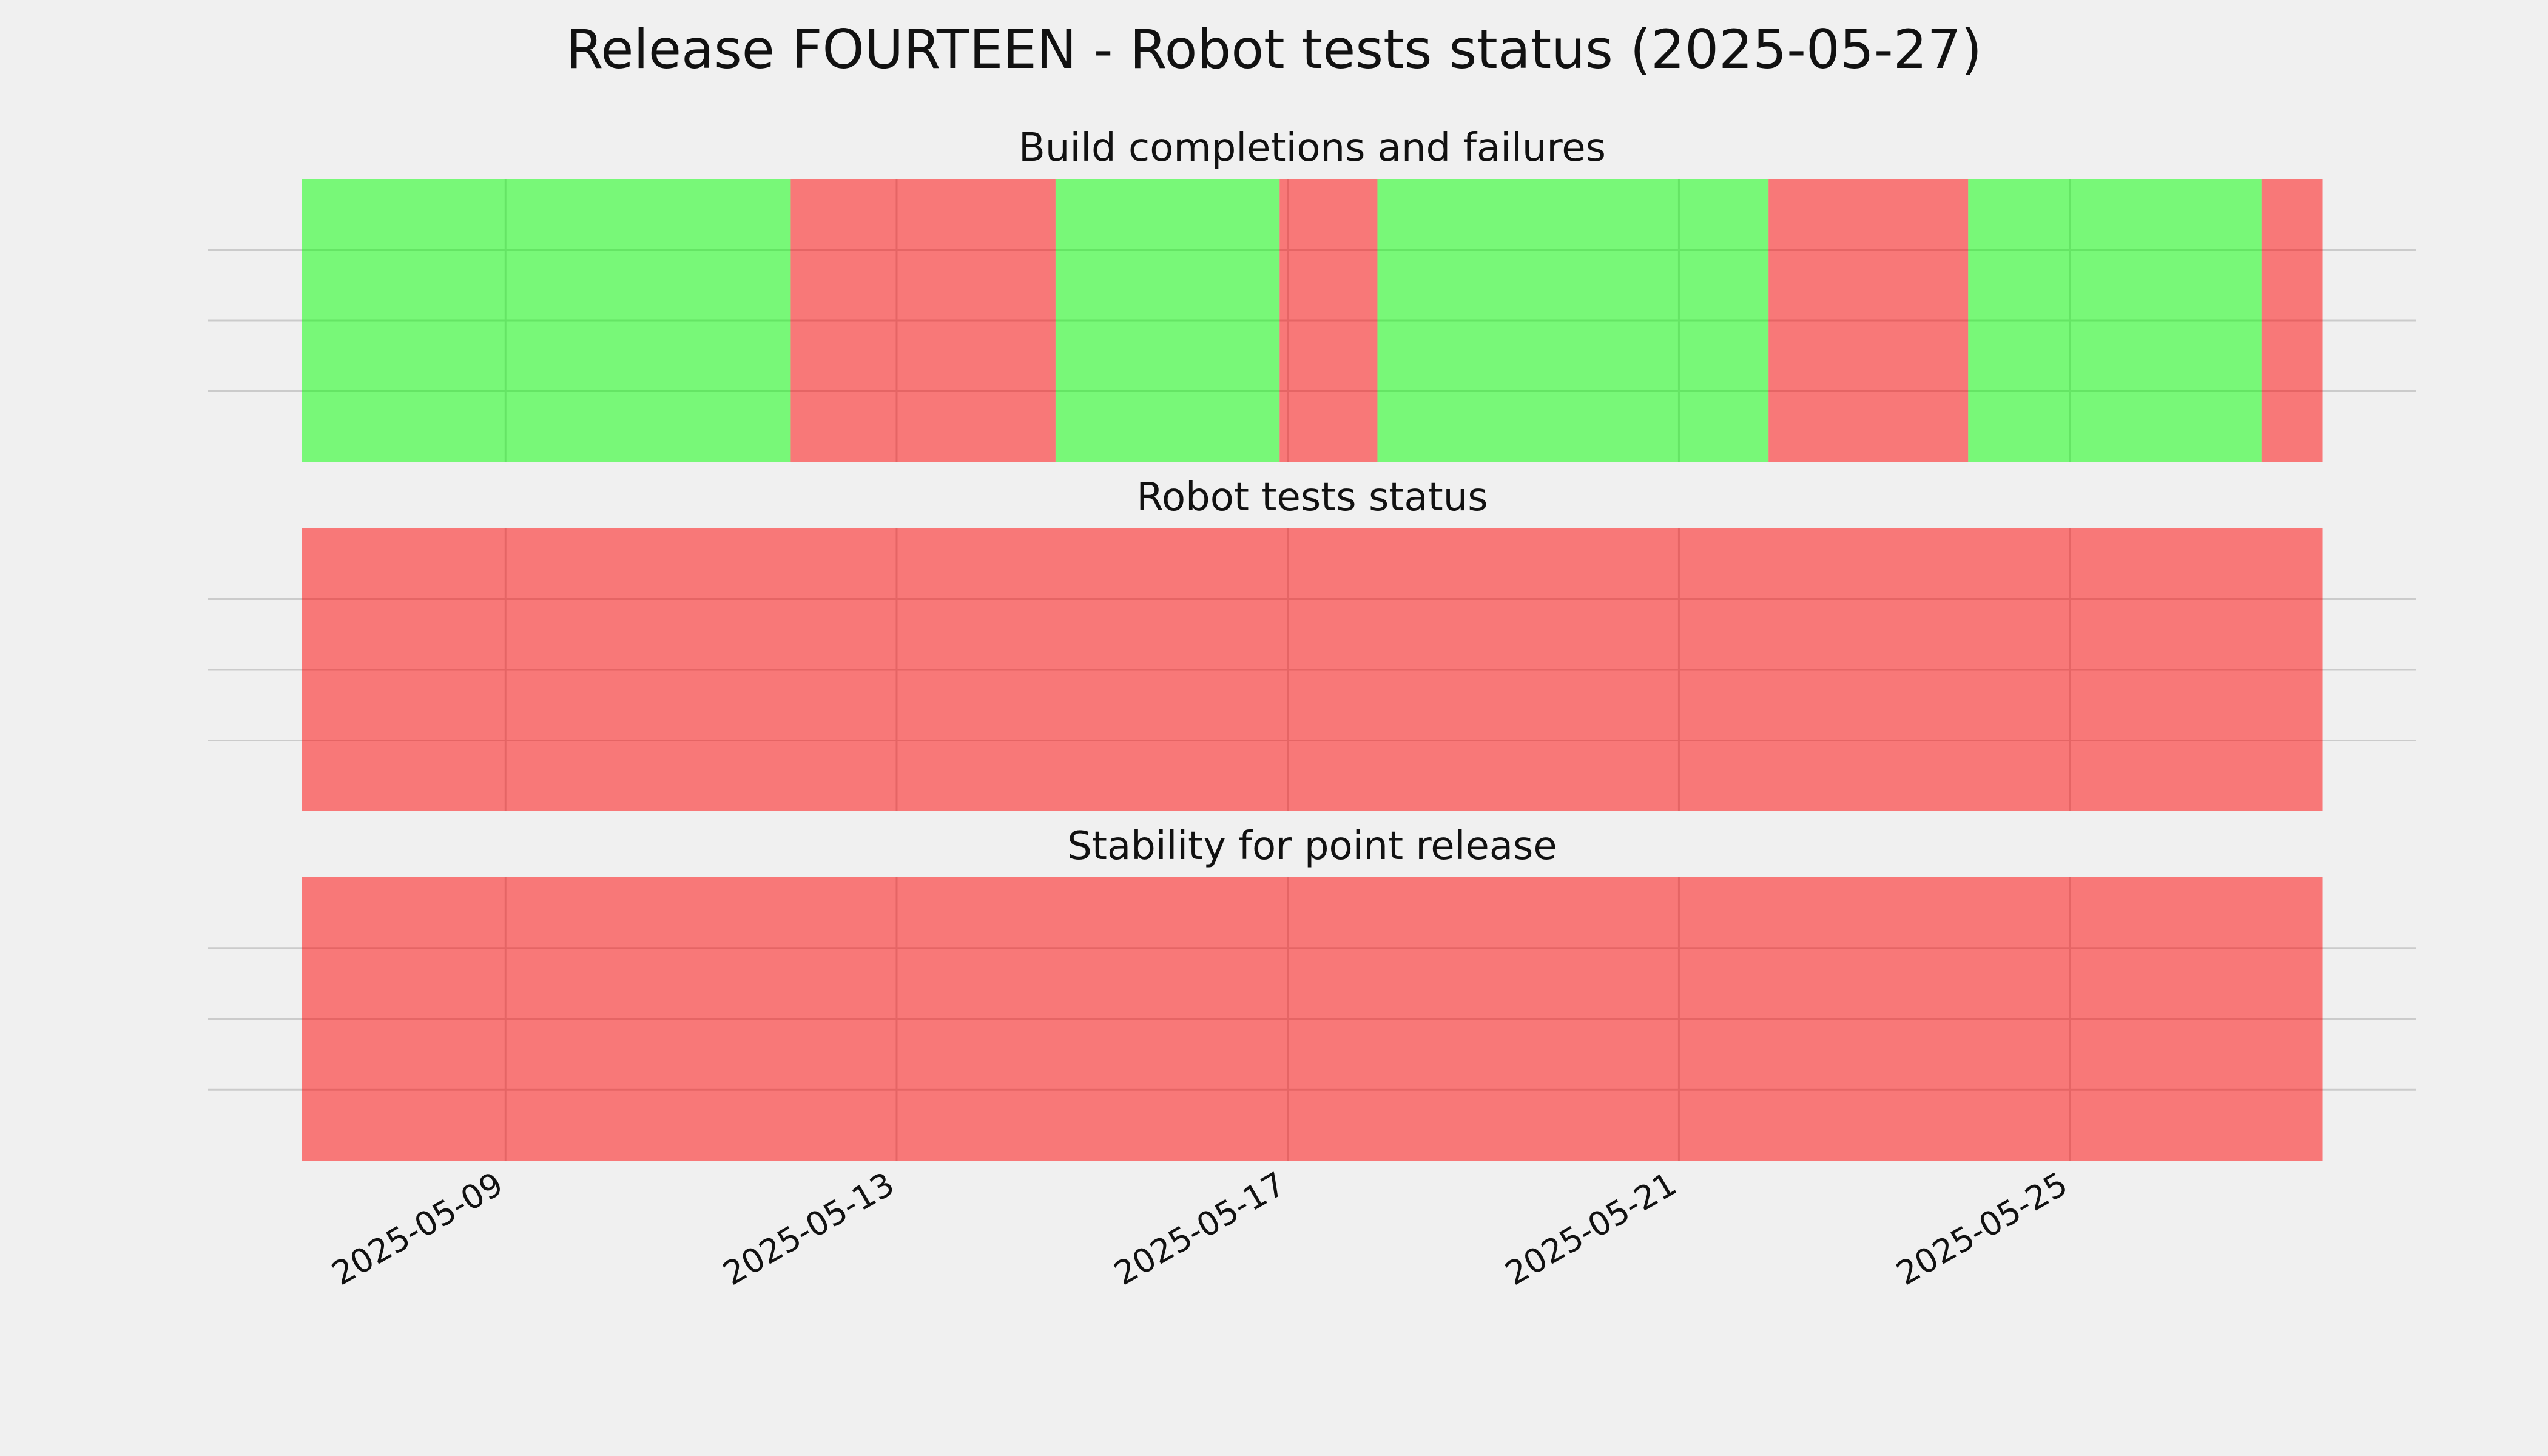  Describe the element at coordinates (808, 1229) in the screenshot. I see `x-tick-label: 2025-05-13` at that location.